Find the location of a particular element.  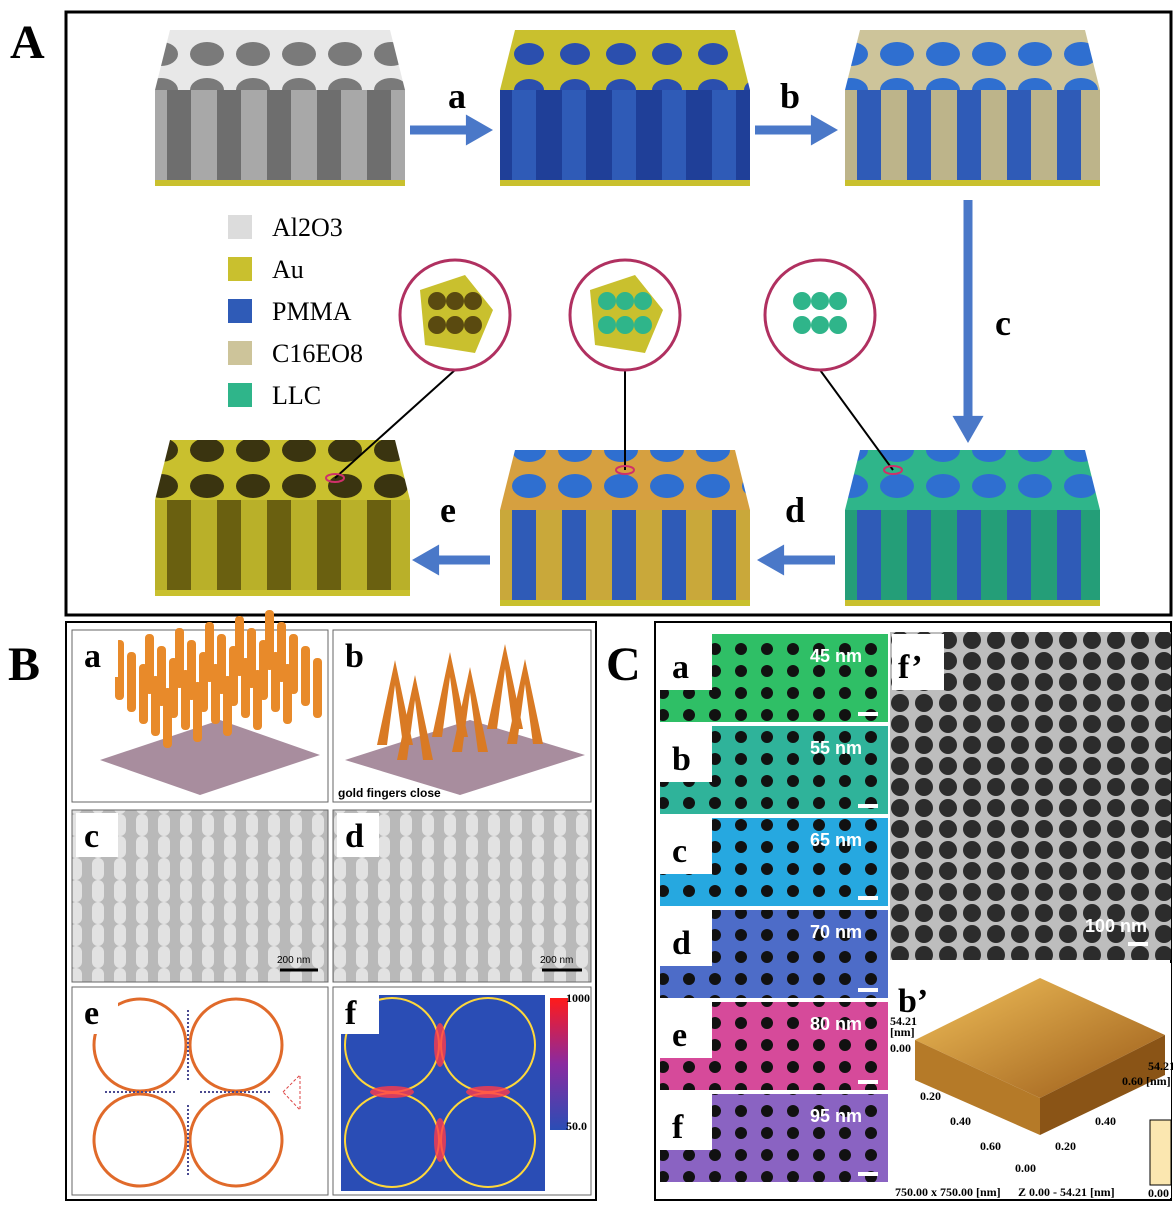

y-tick-label: 0.60 [nm] is located at coordinates (1146, 1081).